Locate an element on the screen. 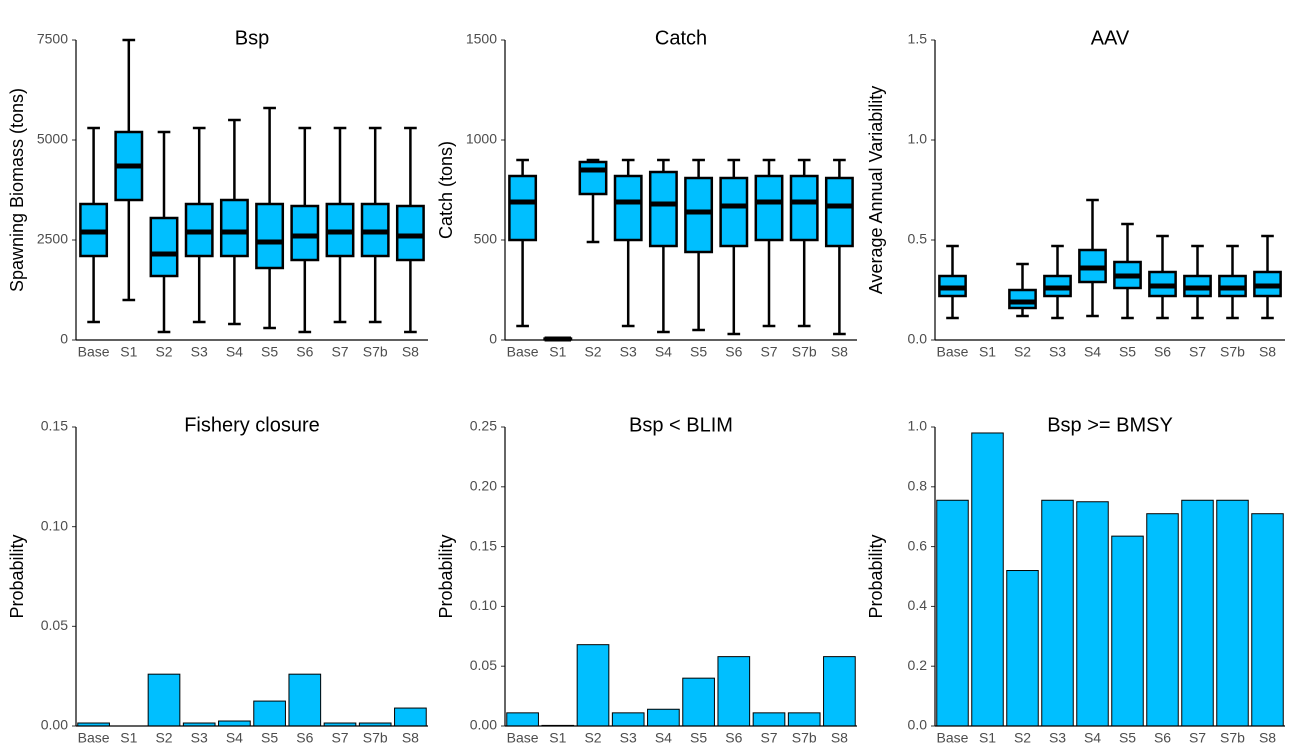 The height and width of the screenshot is (748, 1294). panel-title: Bsp < BLIM is located at coordinates (681, 425).